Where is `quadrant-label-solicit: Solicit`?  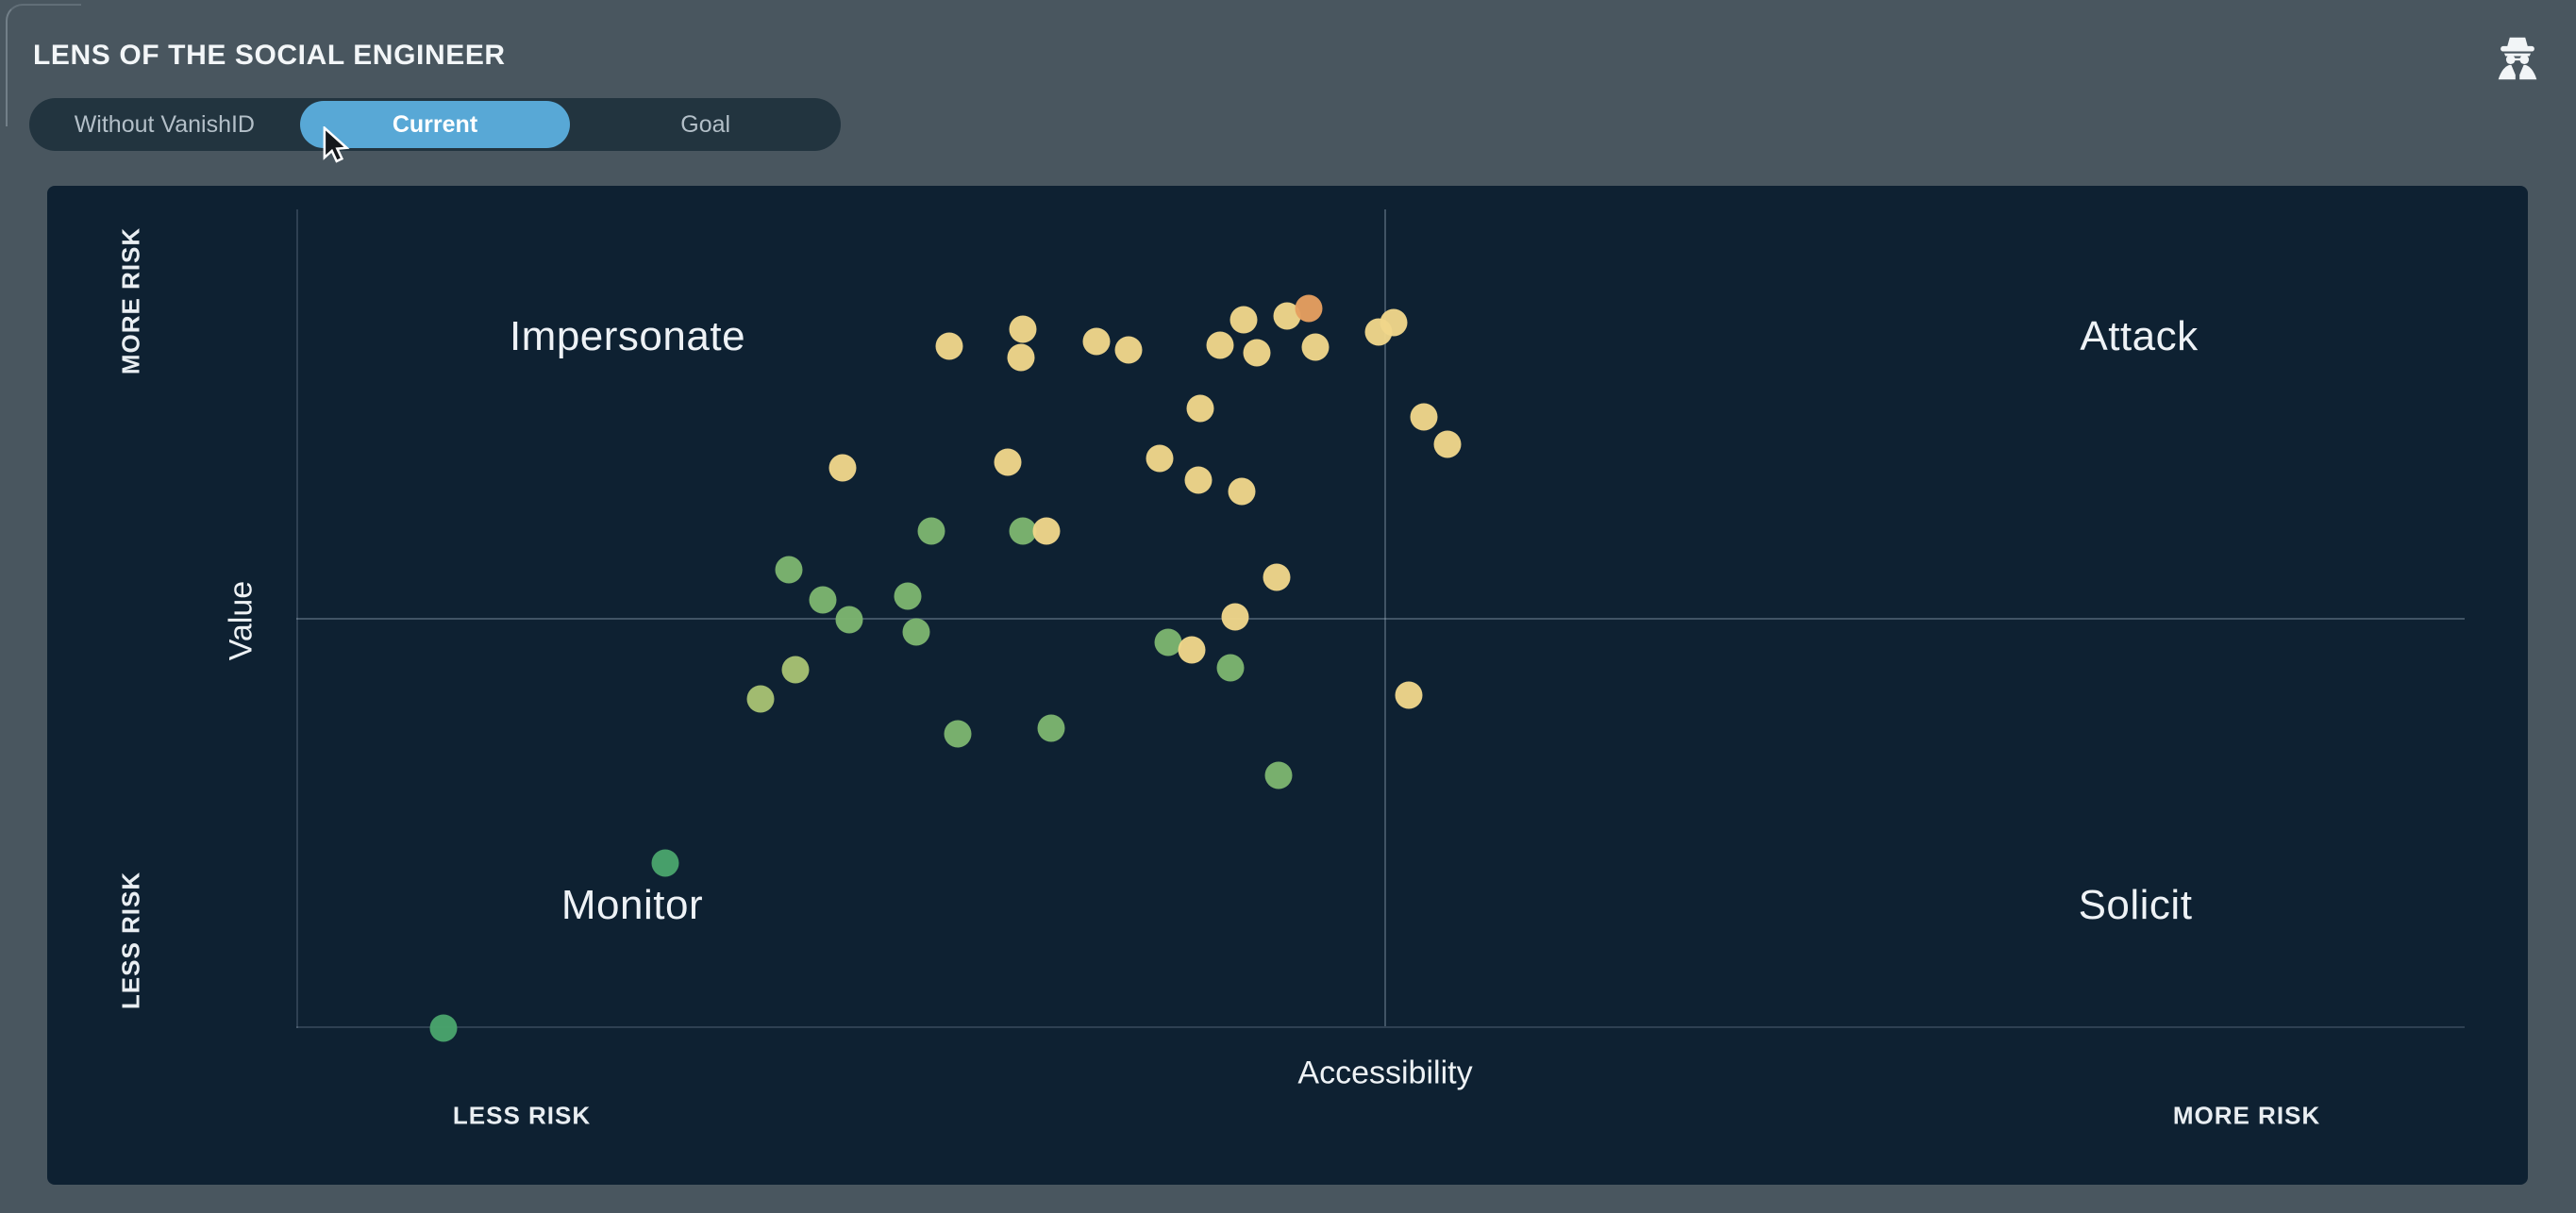
quadrant-label-solicit: Solicit is located at coordinates (2135, 905).